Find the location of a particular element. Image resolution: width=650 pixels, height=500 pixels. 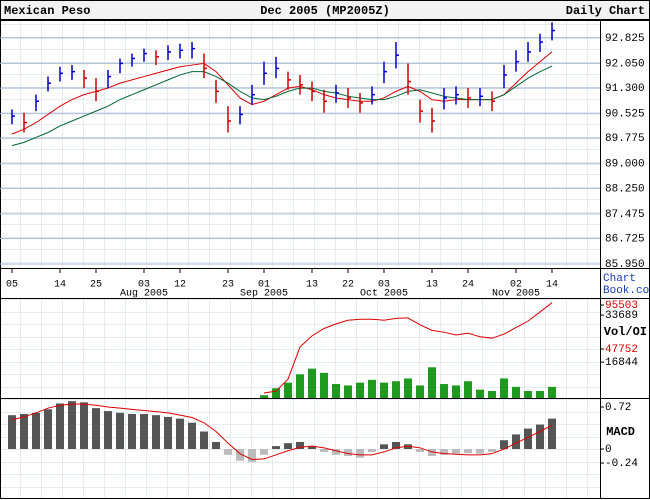

panel-label: Vol/OI is located at coordinates (625, 332).